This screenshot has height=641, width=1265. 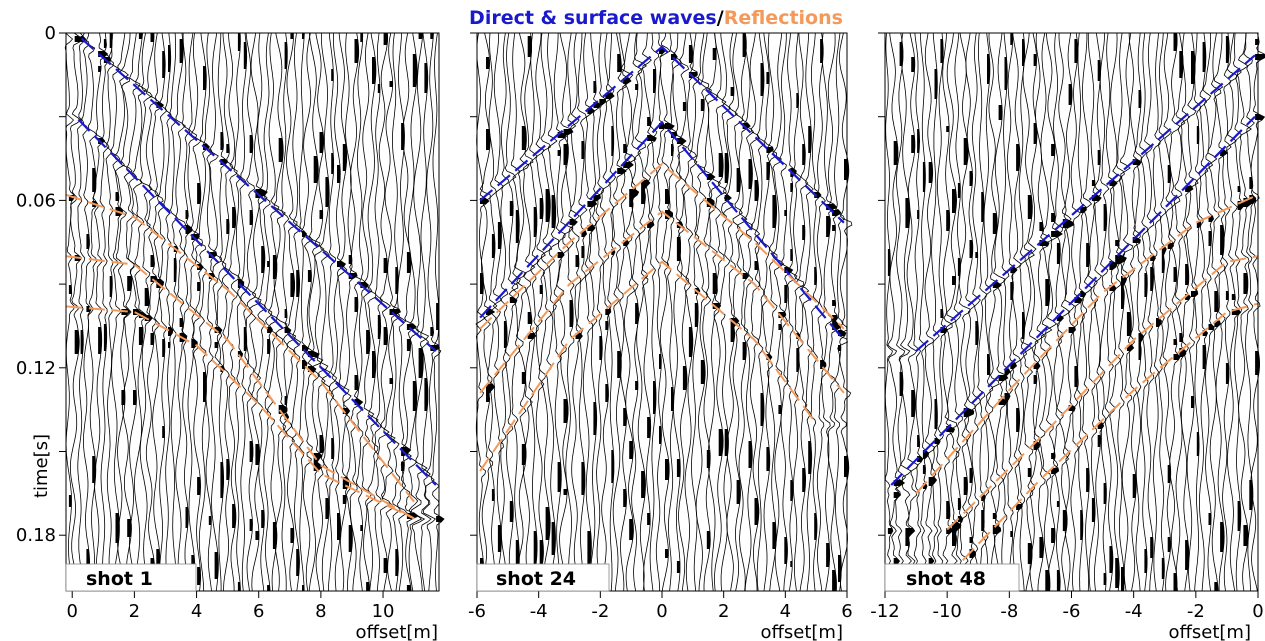 I want to click on panel-3-xlabel: offset[m], so click(x=1209, y=631).